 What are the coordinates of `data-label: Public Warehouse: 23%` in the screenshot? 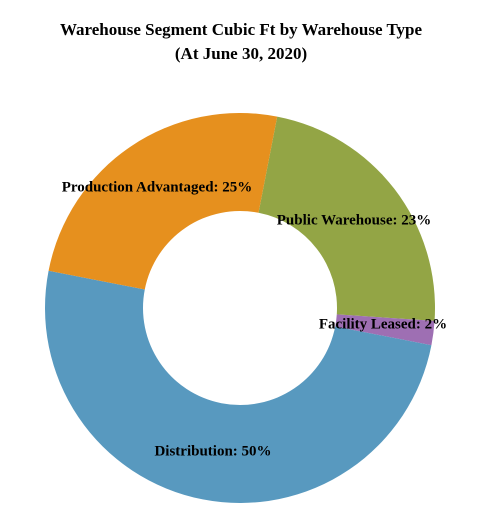 It's located at (354, 220).